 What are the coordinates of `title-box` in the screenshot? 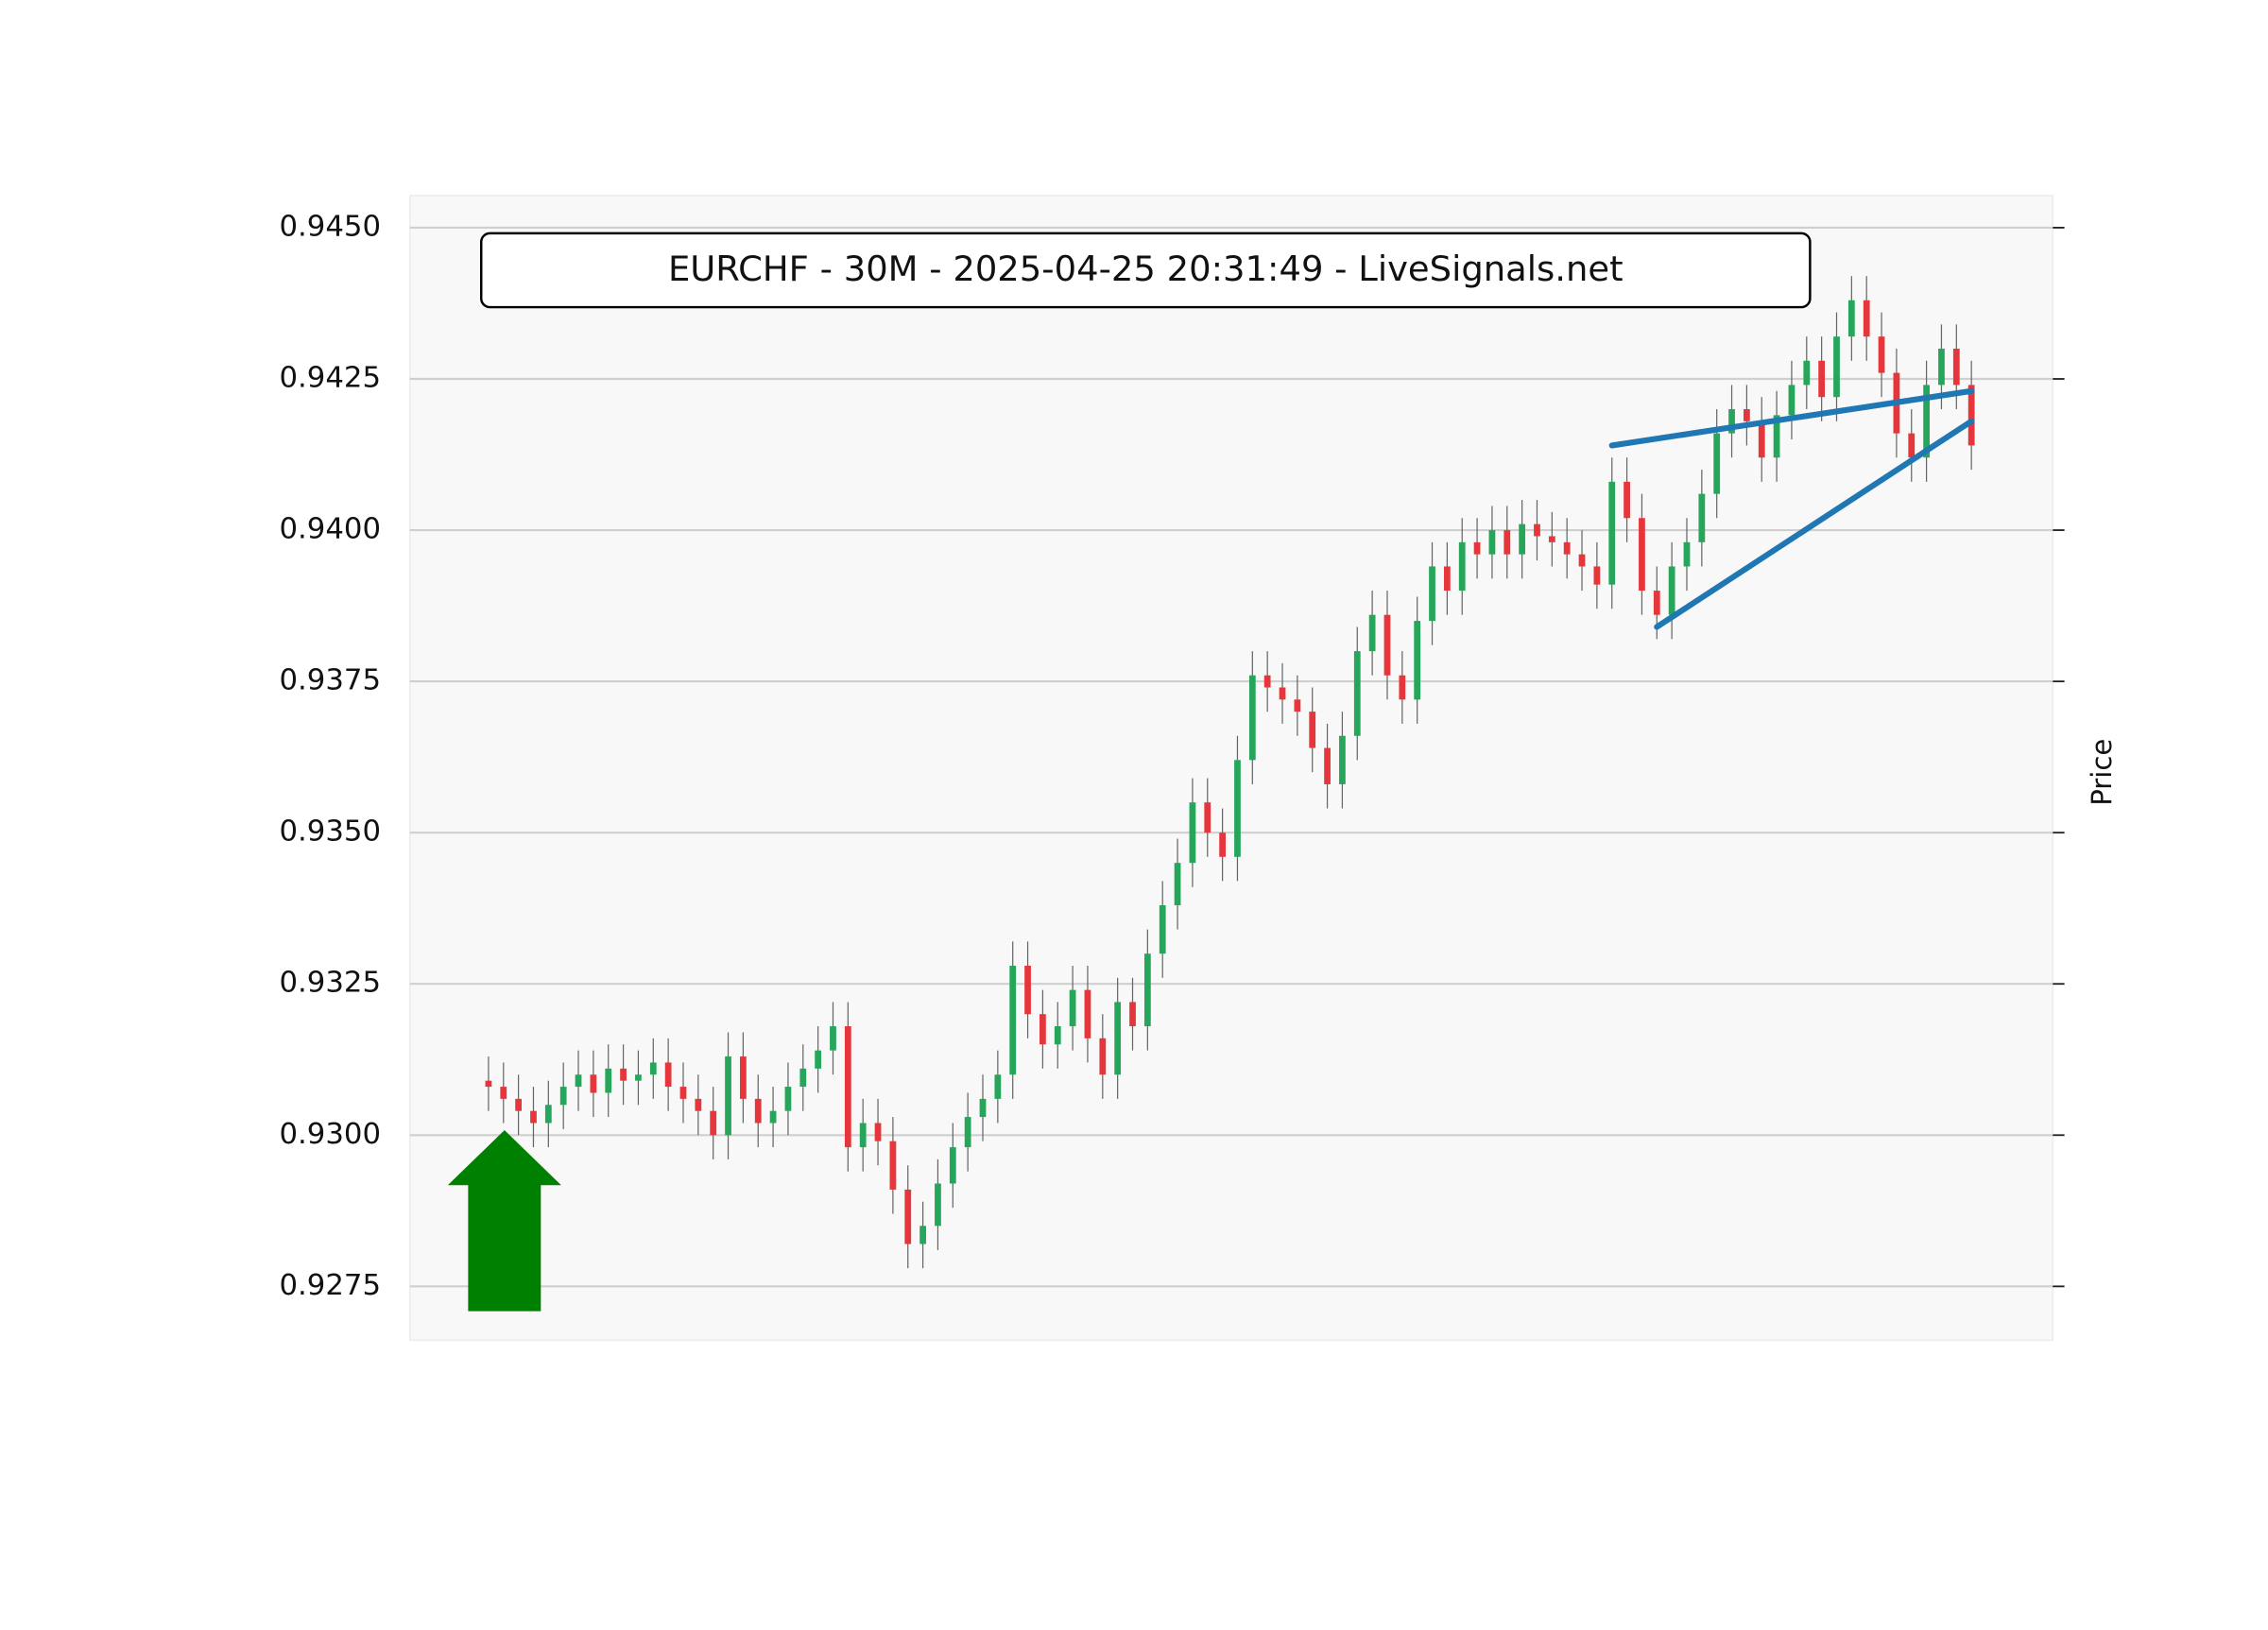 It's located at (1145, 271).